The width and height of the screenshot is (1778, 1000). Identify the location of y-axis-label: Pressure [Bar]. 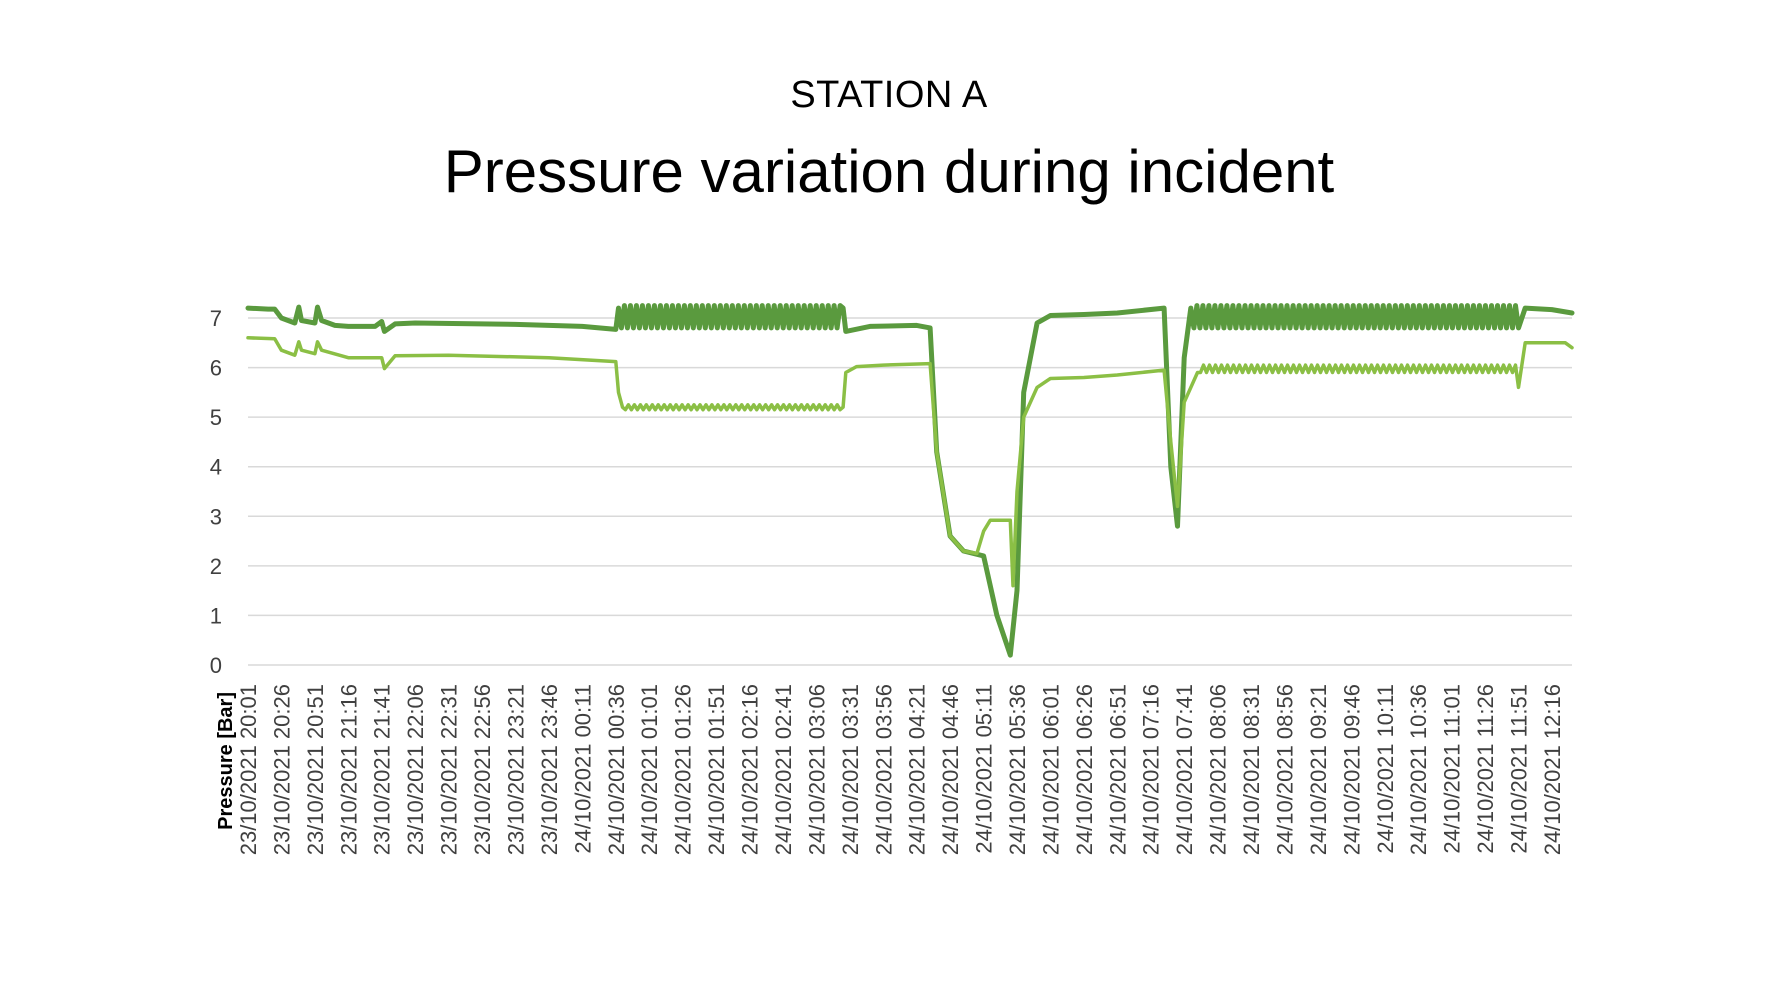
(226, 761).